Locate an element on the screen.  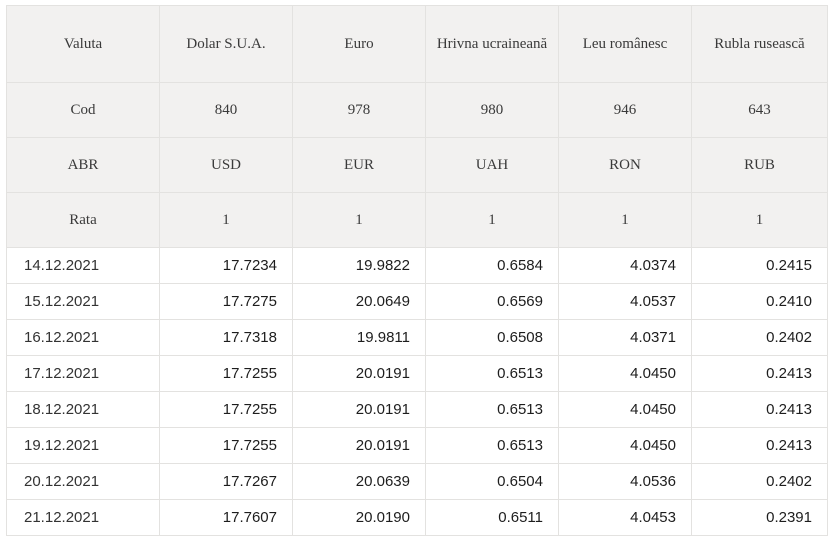
rate-value: 0.6511 is located at coordinates (492, 517).